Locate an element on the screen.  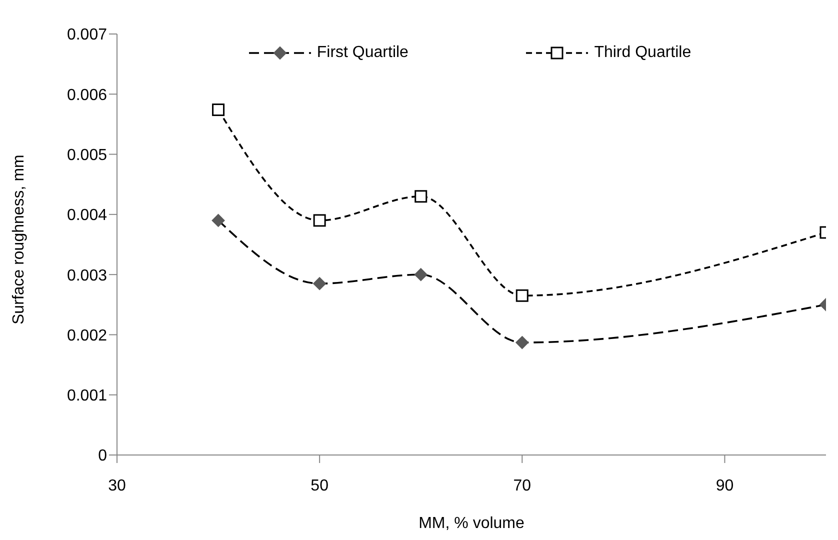
legend-label: First Quartile is located at coordinates (362, 53).